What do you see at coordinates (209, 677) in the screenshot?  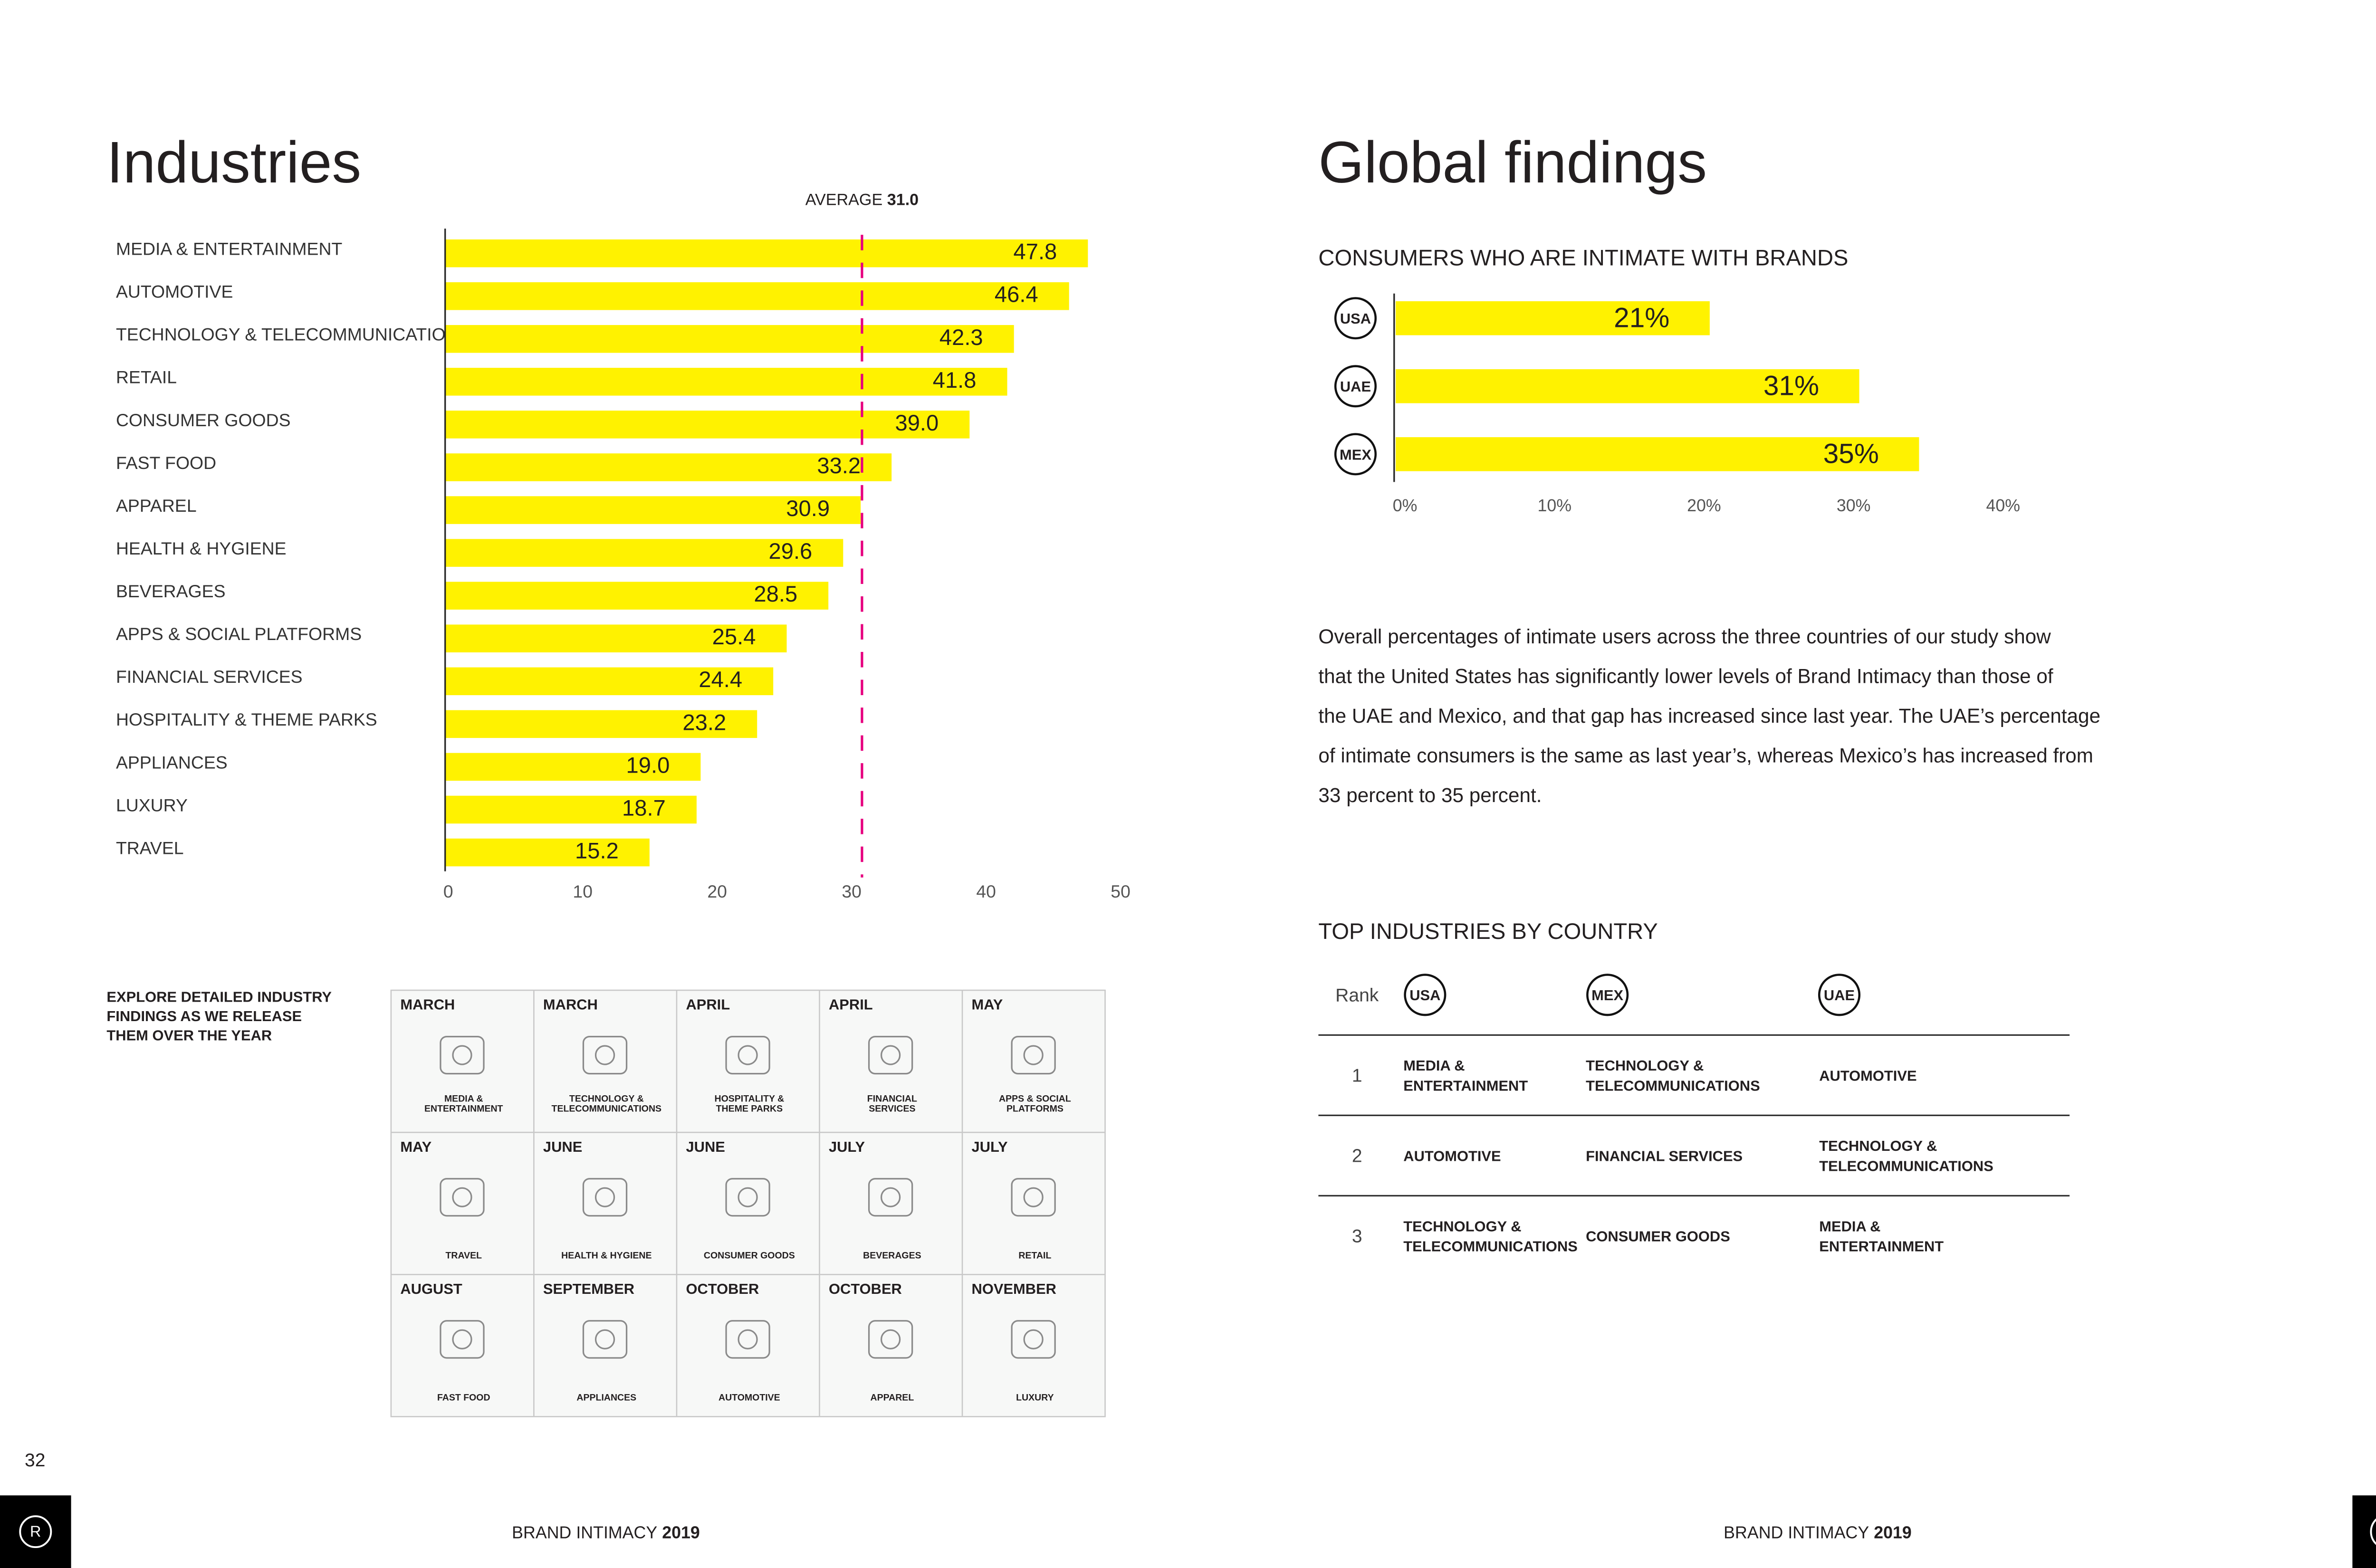 I see `category-label: FINANCIAL SERVICES` at bounding box center [209, 677].